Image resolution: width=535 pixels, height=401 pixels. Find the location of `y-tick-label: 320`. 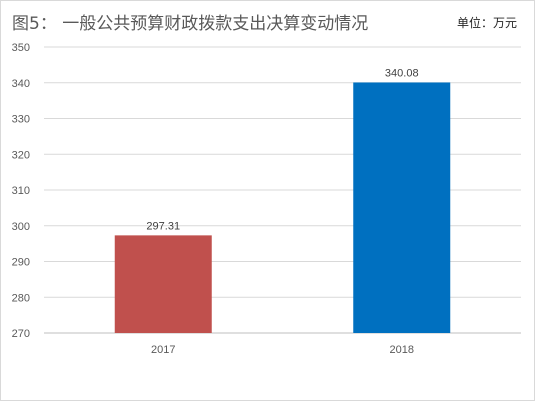

y-tick-label: 320 is located at coordinates (21, 155).